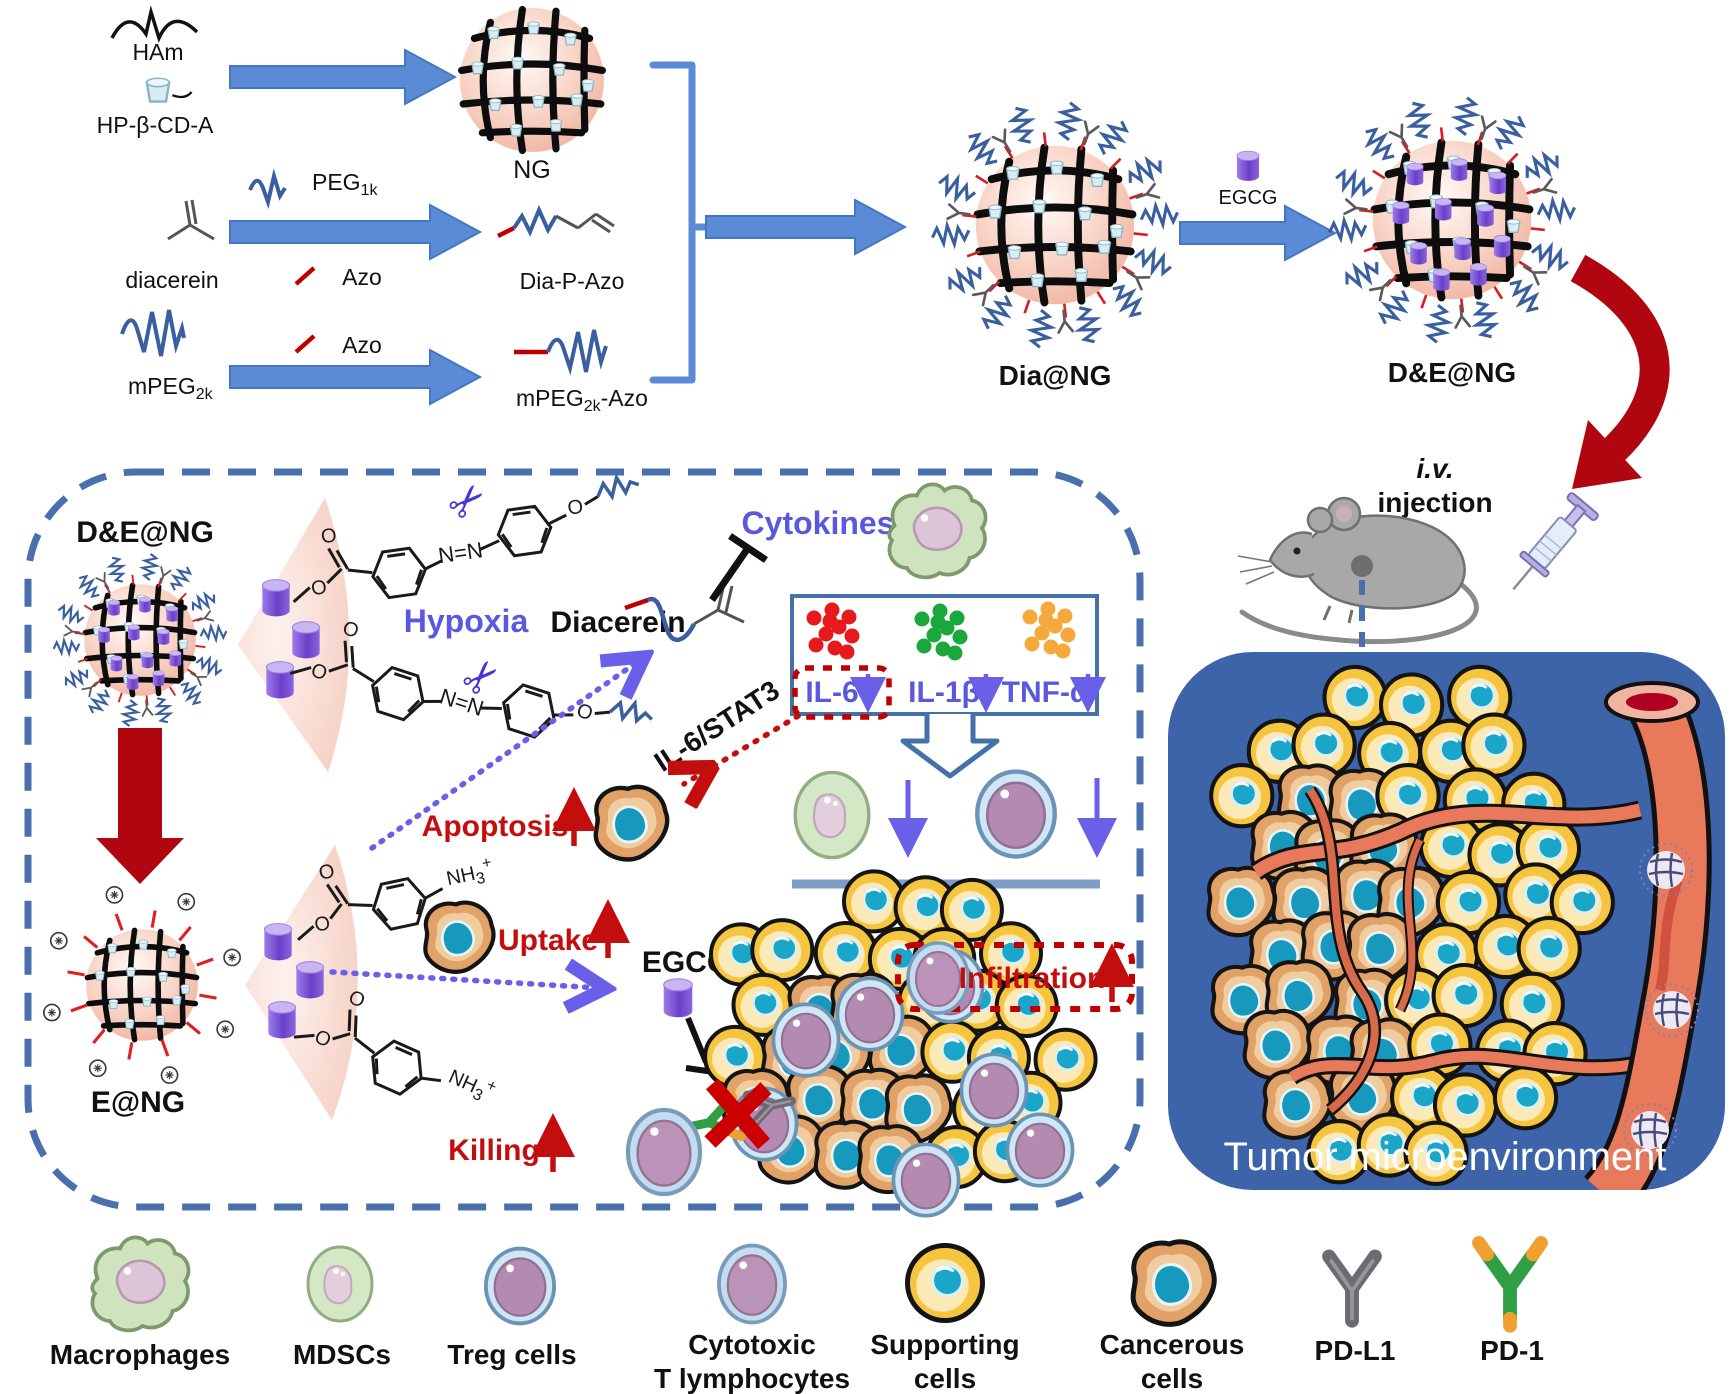 Image resolution: width=1731 pixels, height=1394 pixels. I want to click on supporting-legend-icon, so click(945, 1283).